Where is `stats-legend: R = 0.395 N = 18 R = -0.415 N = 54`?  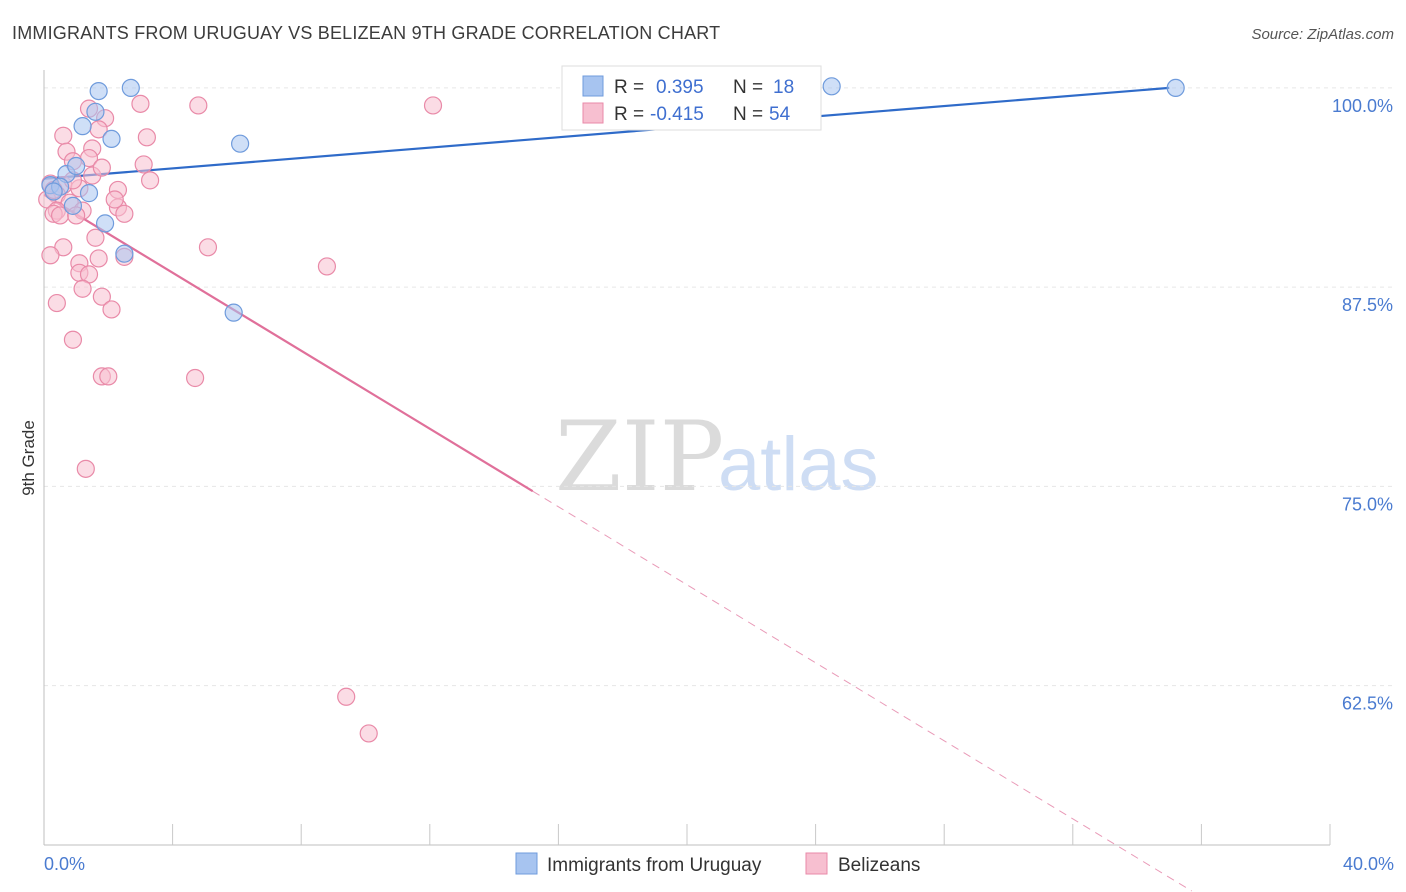
stats-legend: R = 0.395 N = 18 R = -0.415 N = 54 is located at coordinates (691, 98).